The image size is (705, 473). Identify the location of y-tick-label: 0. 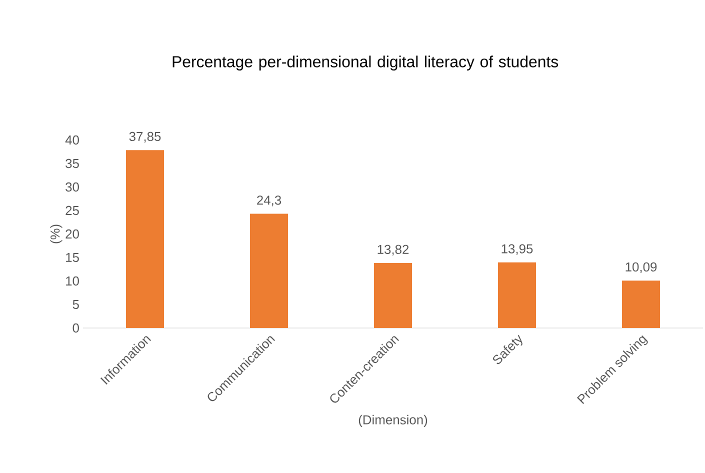
(75, 328).